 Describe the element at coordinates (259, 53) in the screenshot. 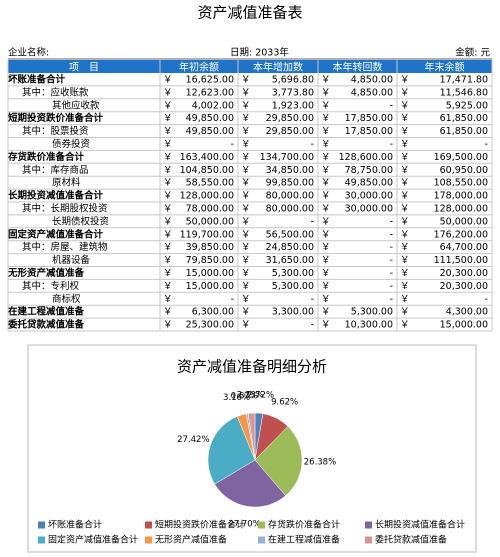

I see `date-label: 日期: 2033年` at that location.